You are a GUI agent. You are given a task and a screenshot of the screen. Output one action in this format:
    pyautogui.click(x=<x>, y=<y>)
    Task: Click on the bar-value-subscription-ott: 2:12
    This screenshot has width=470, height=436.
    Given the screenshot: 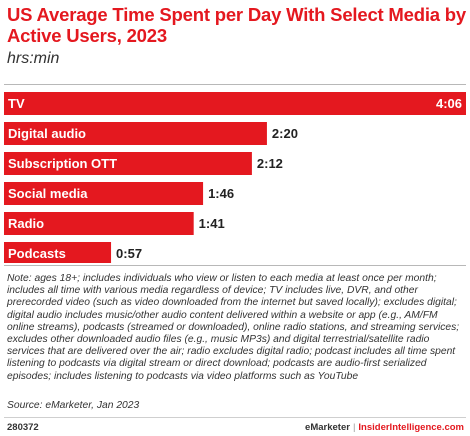 What is the action you would take?
    pyautogui.click(x=270, y=163)
    